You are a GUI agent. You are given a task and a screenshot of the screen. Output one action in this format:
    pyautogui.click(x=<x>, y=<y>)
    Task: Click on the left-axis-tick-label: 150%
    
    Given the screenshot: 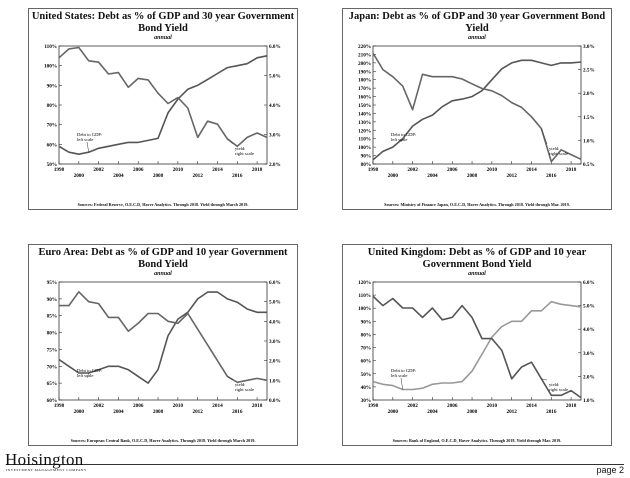 What is the action you would take?
    pyautogui.click(x=364, y=106)
    